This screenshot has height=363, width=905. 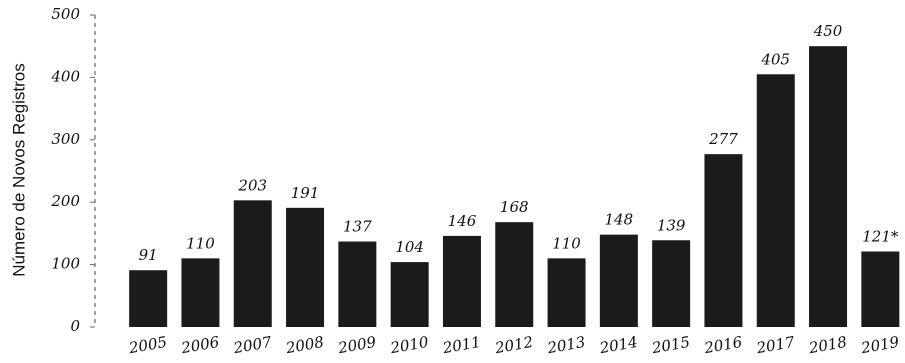 What do you see at coordinates (18, 170) in the screenshot?
I see `y-axis-title: Número de Novos Registros` at bounding box center [18, 170].